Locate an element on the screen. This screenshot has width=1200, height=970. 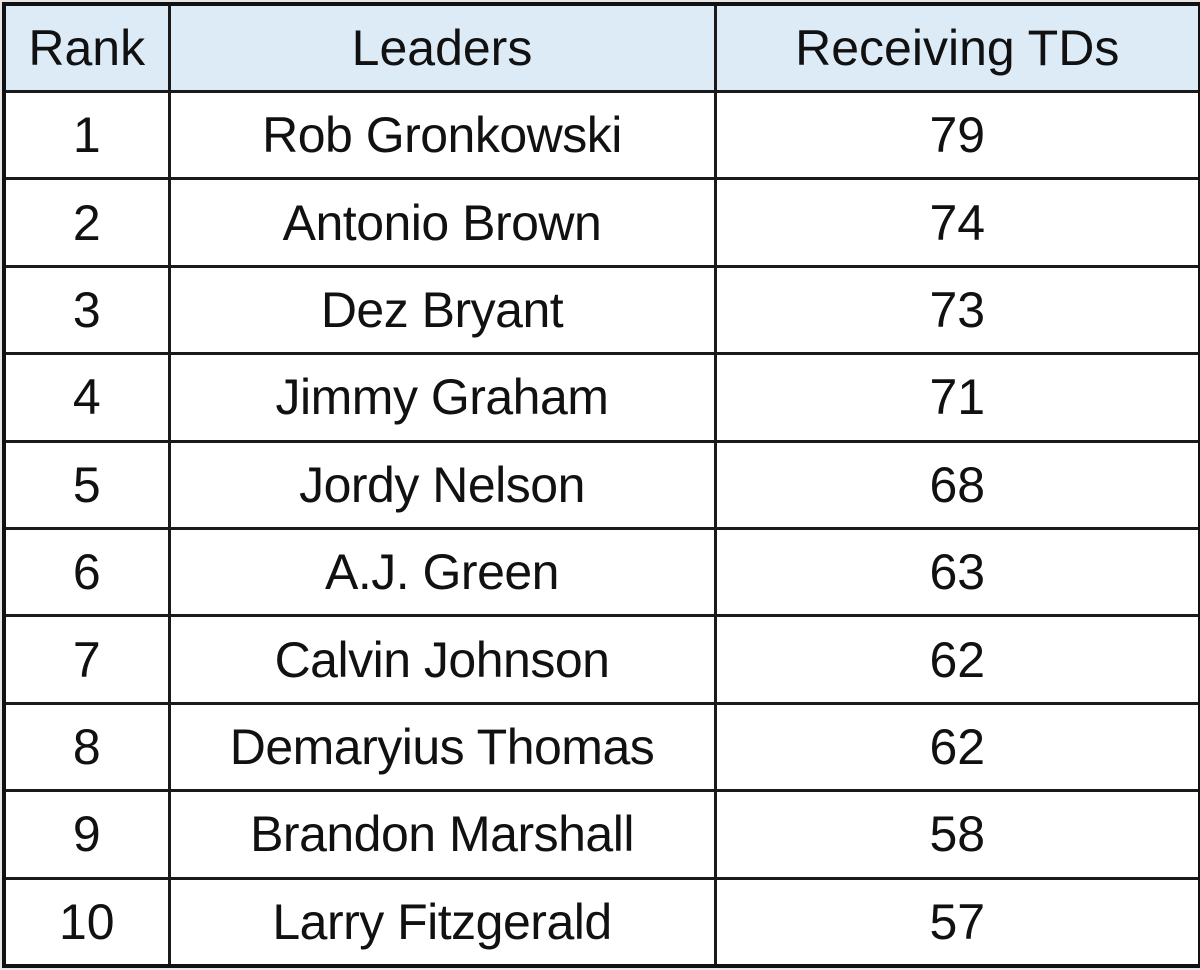
leader-name-cell: Jordy Nelson is located at coordinates (442, 484).